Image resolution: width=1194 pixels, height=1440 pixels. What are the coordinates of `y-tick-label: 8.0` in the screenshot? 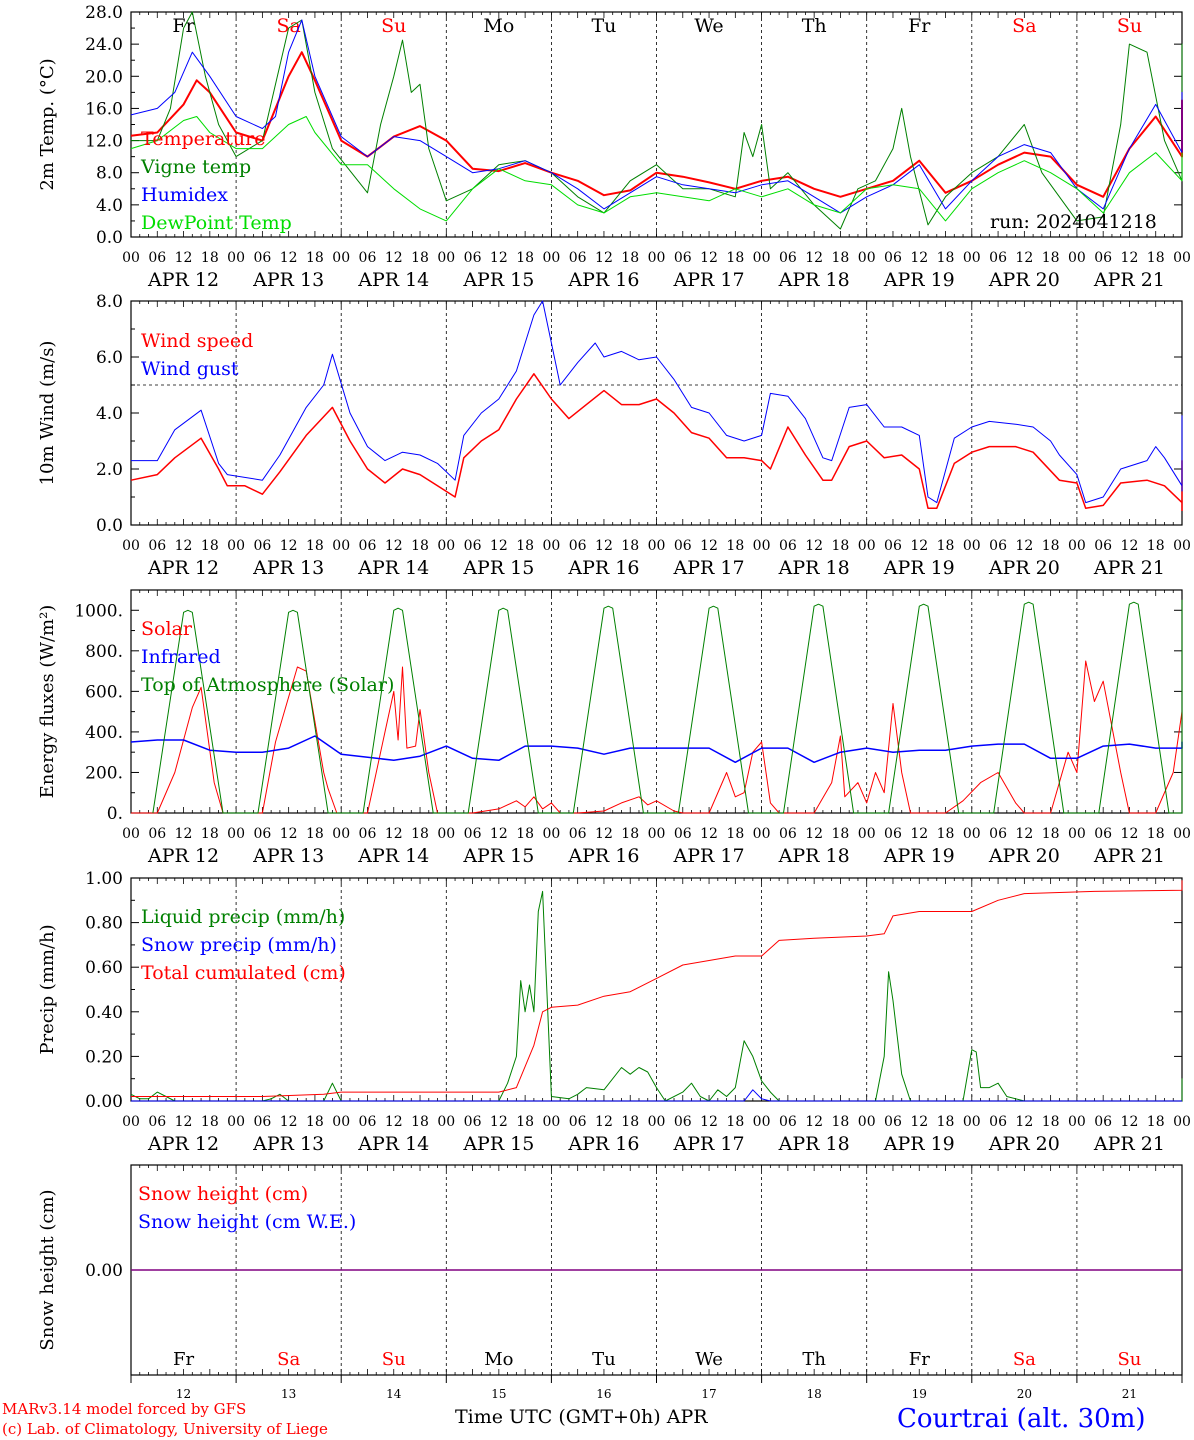 It's located at (109, 174).